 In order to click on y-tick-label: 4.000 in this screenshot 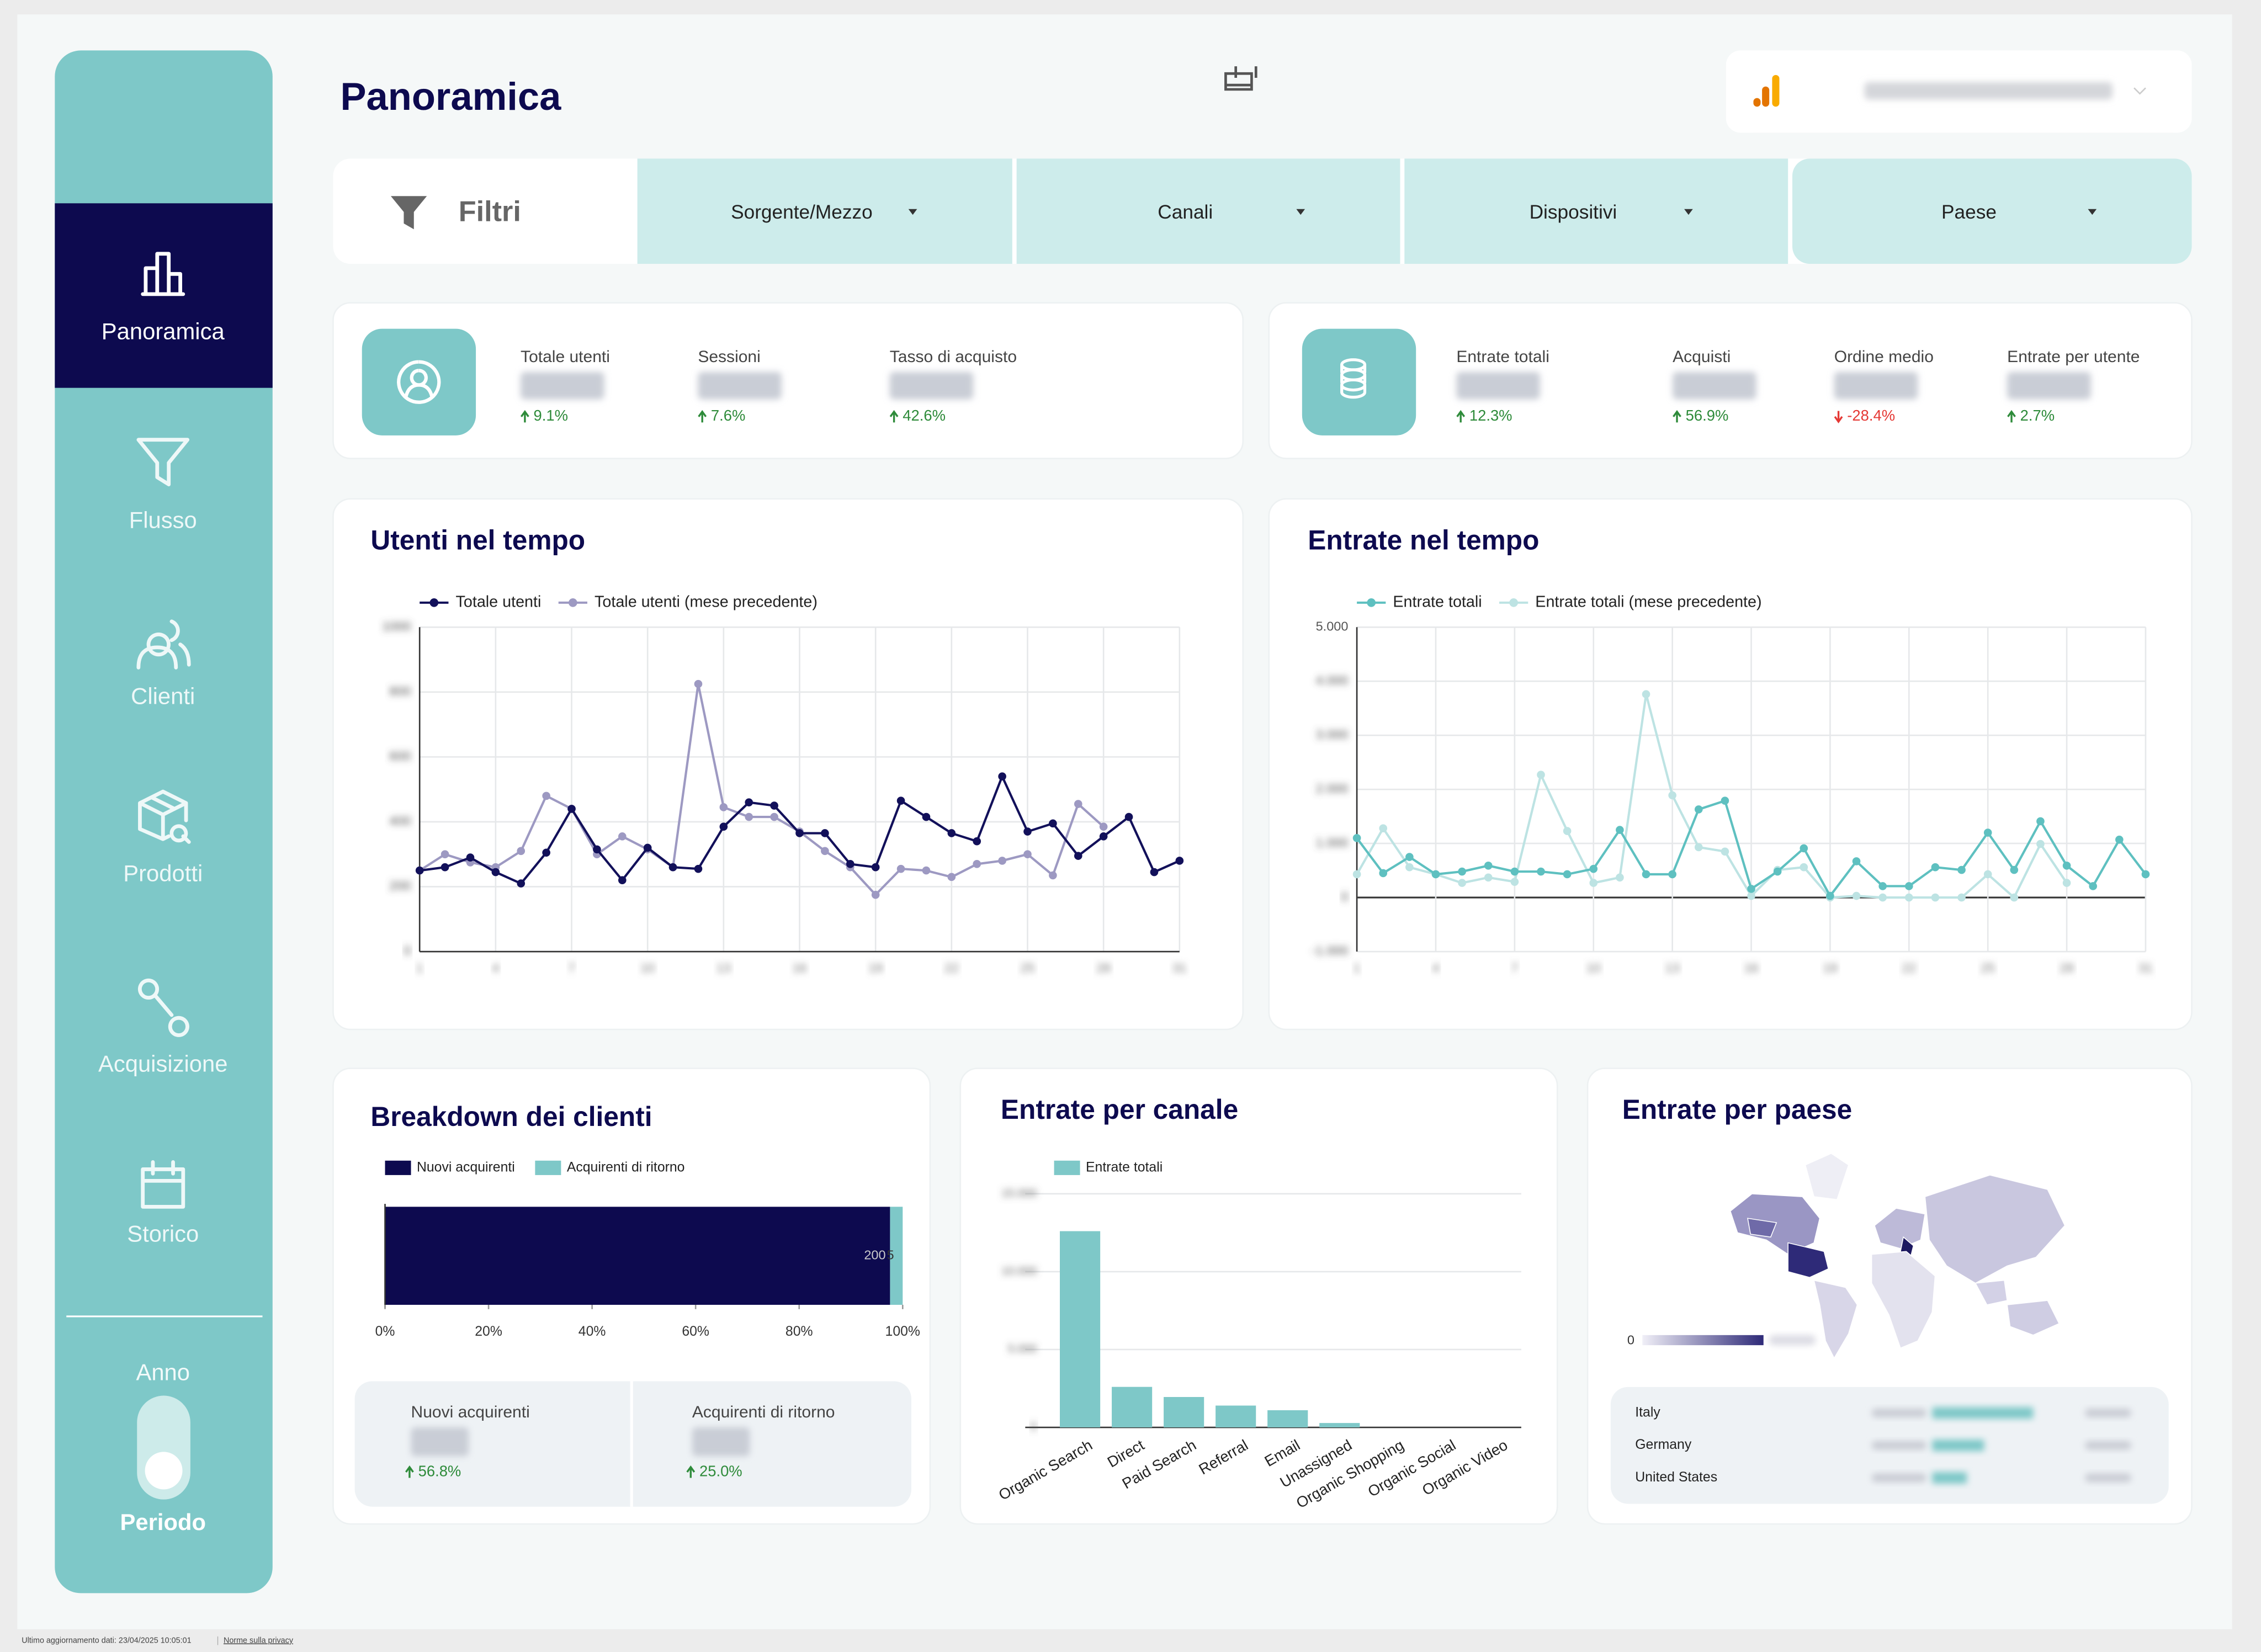, I will do `click(1333, 680)`.